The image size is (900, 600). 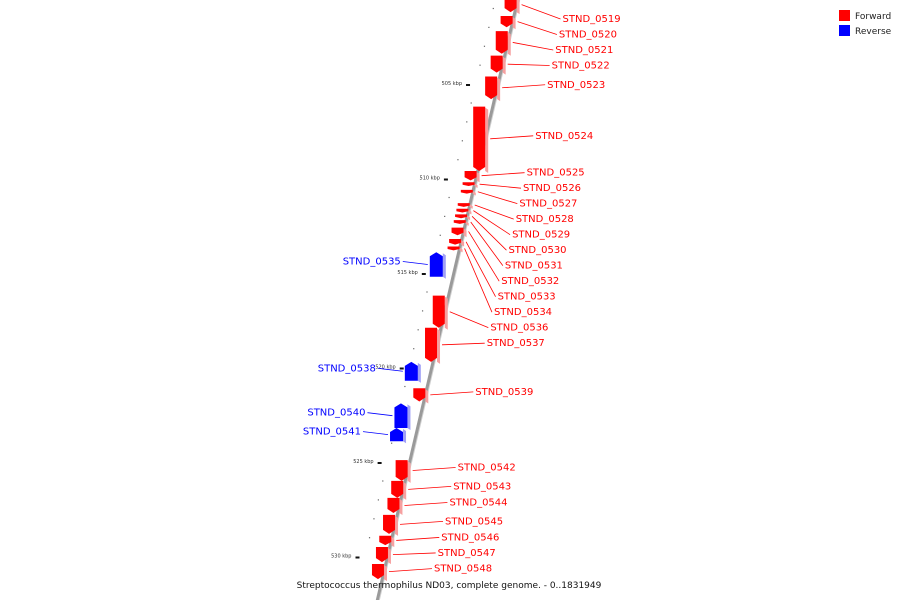 I want to click on gene-label: STND_0537, so click(x=516, y=343).